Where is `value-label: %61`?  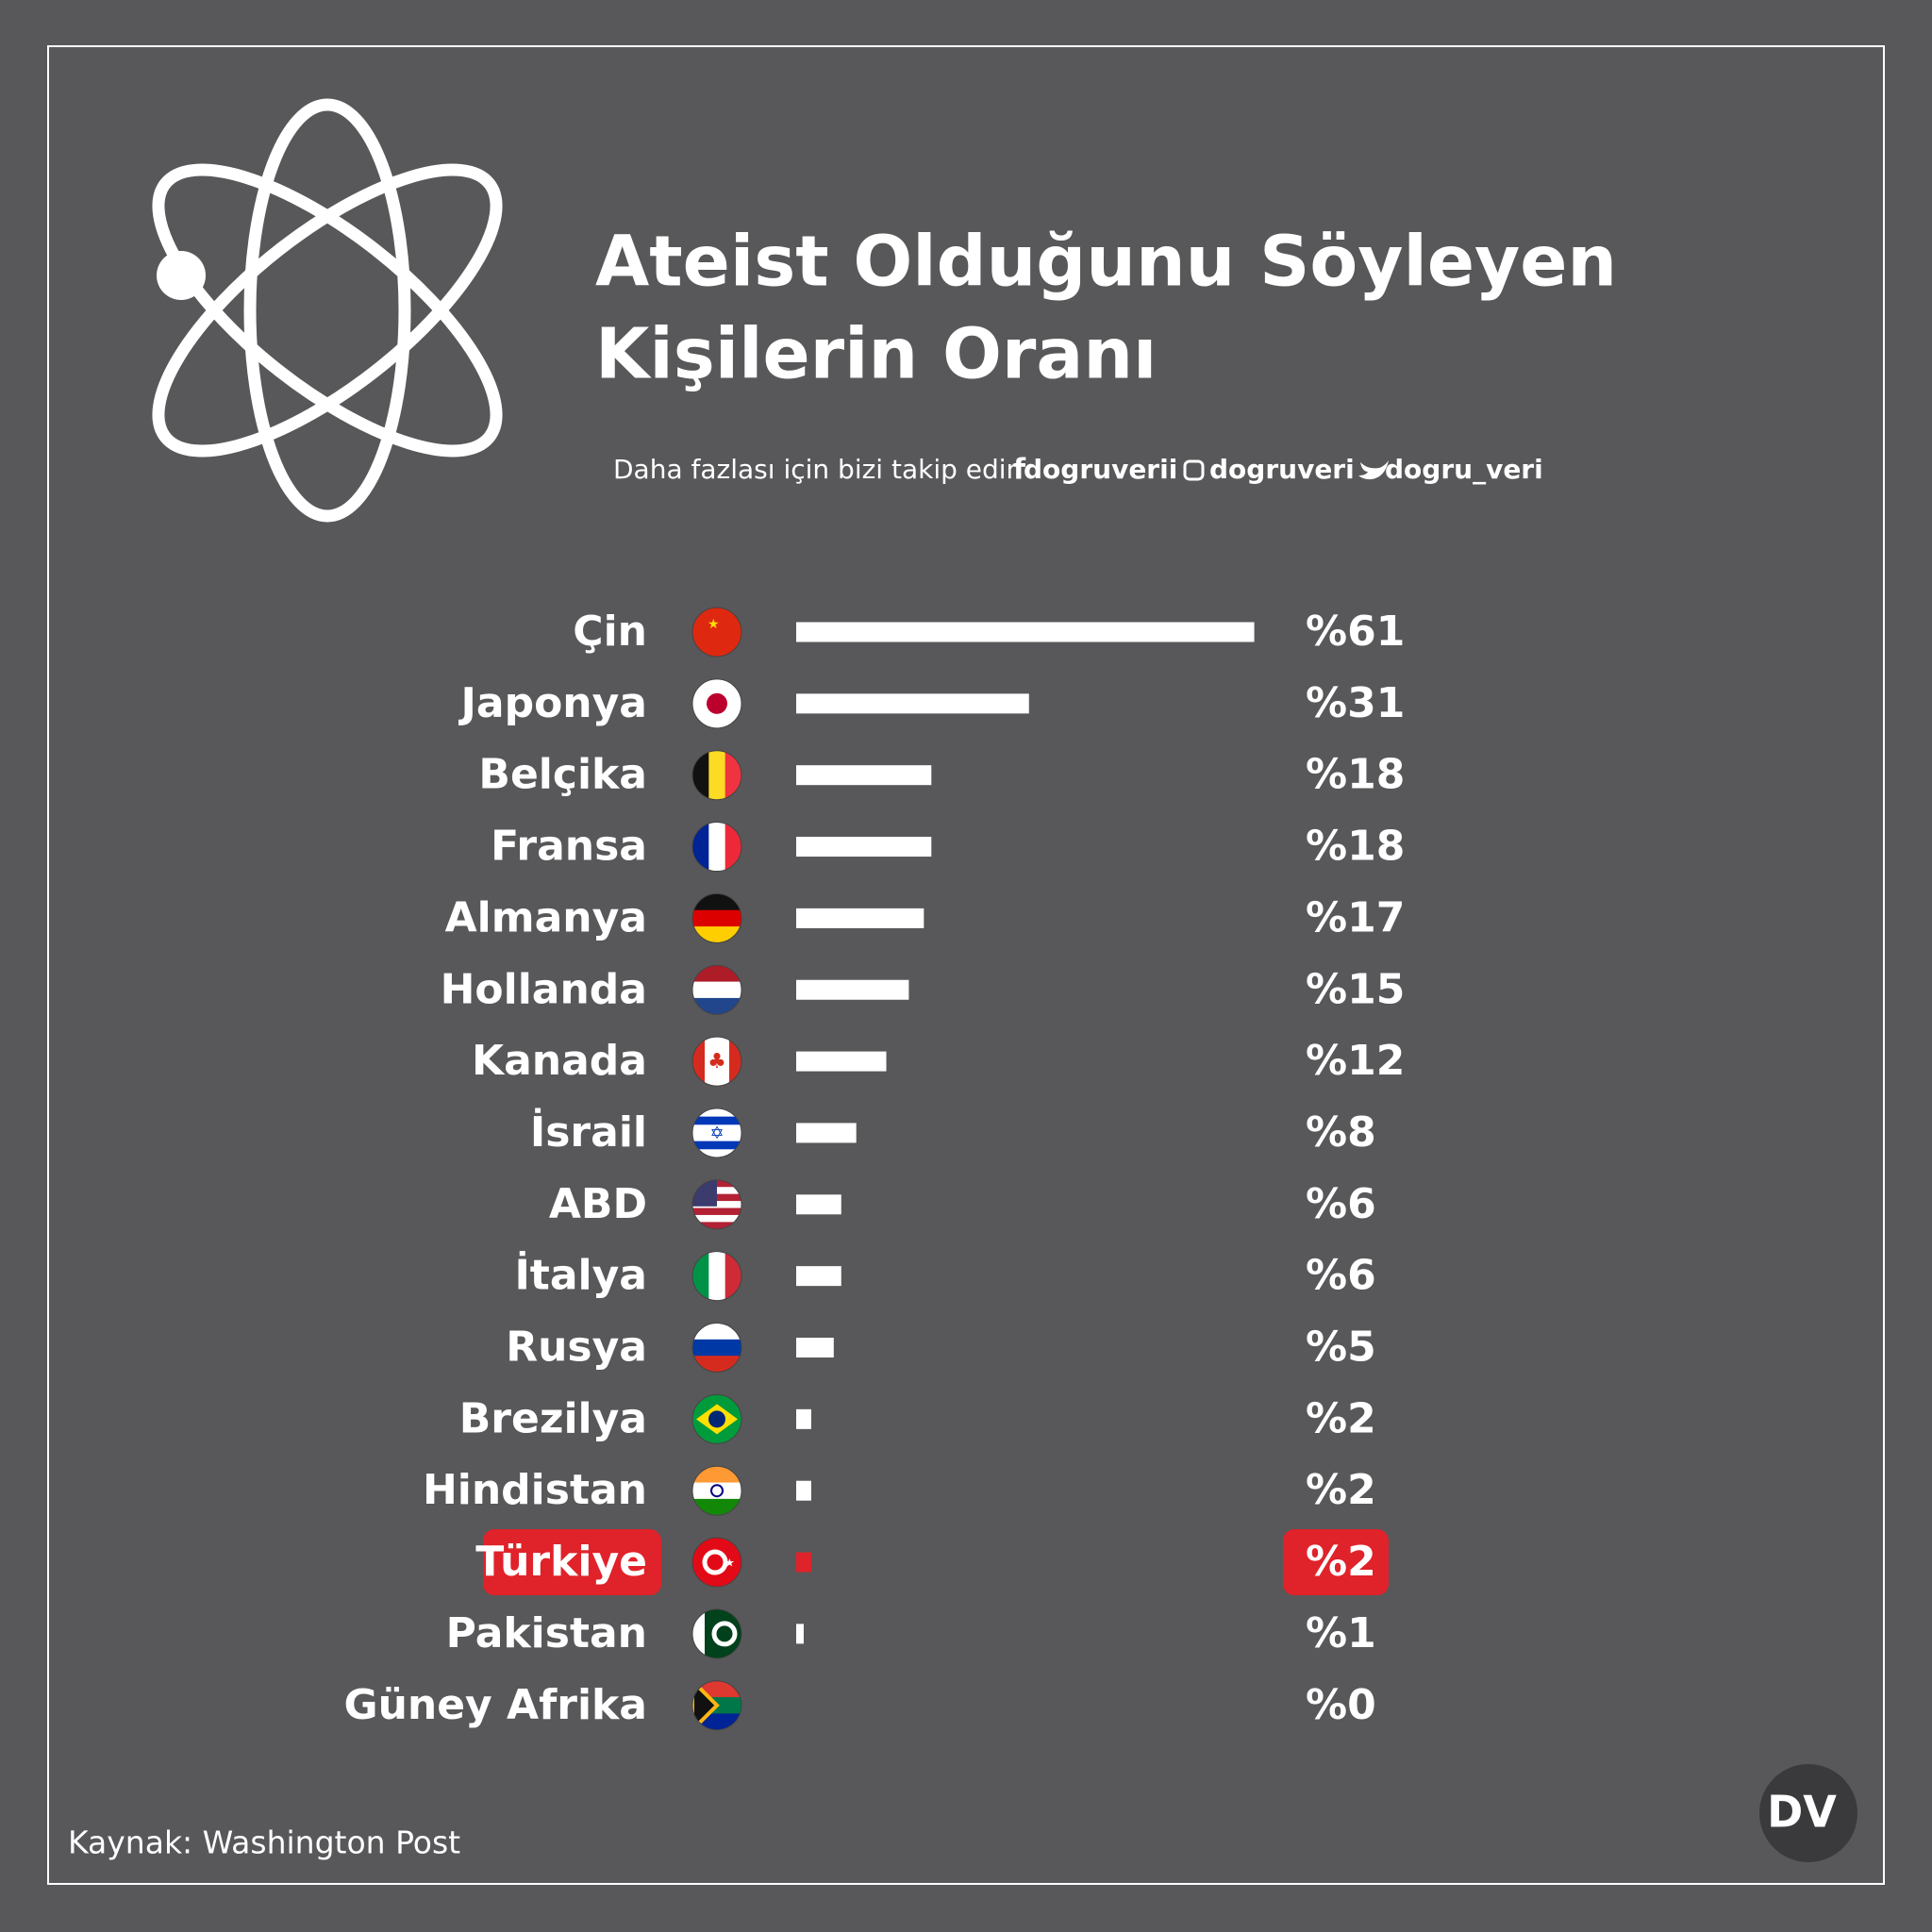 value-label: %61 is located at coordinates (1356, 632).